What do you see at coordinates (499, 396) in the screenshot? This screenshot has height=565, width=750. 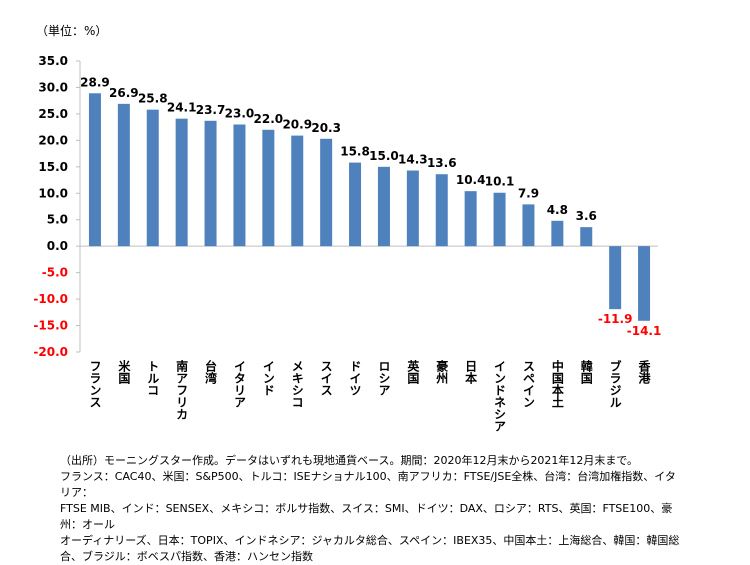 I see `category-label-15: インドネシア` at bounding box center [499, 396].